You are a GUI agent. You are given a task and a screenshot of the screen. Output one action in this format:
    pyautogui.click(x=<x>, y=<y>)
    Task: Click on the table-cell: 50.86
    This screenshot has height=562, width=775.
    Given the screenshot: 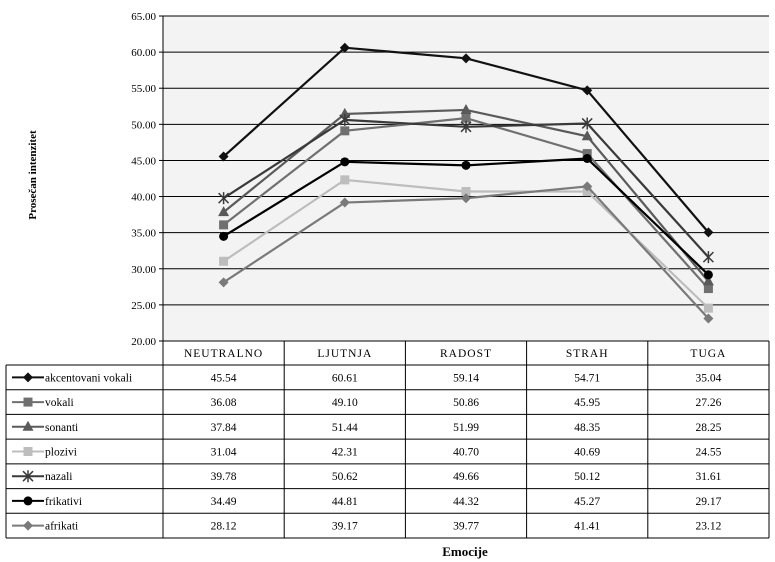 What is the action you would take?
    pyautogui.click(x=466, y=403)
    